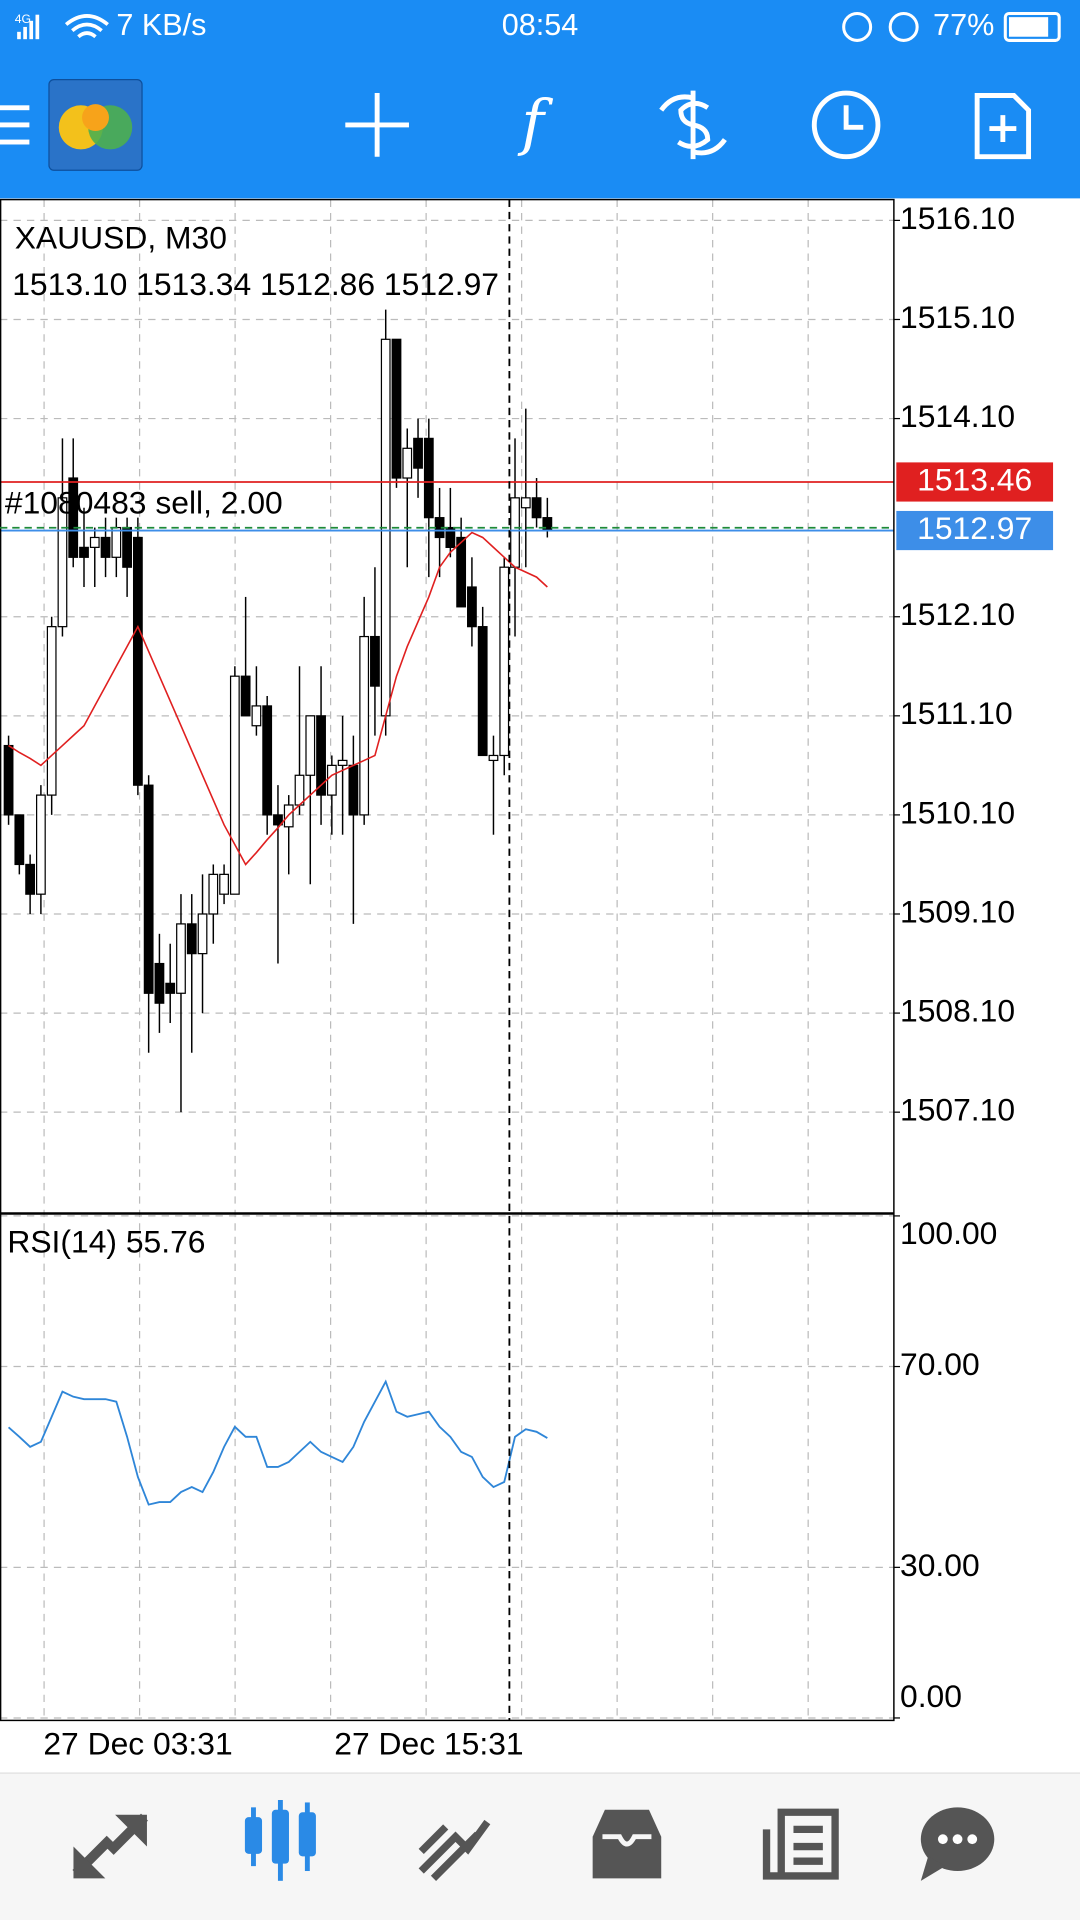  What do you see at coordinates (277, 1442) in the screenshot?
I see `rsi-line` at bounding box center [277, 1442].